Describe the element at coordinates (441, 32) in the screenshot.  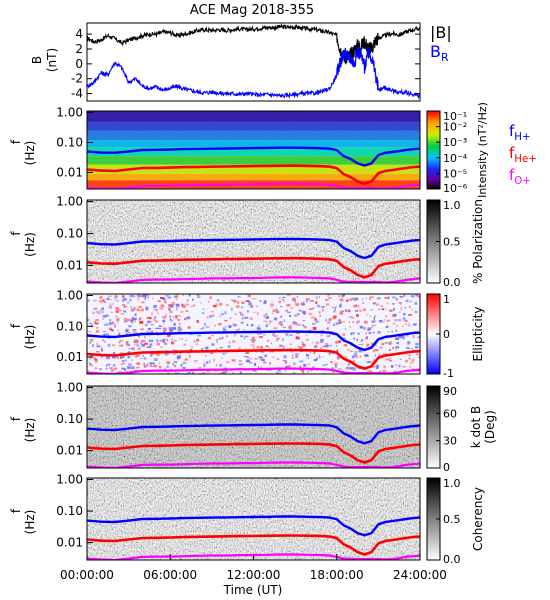
I see `legend-babs: |B|` at that location.